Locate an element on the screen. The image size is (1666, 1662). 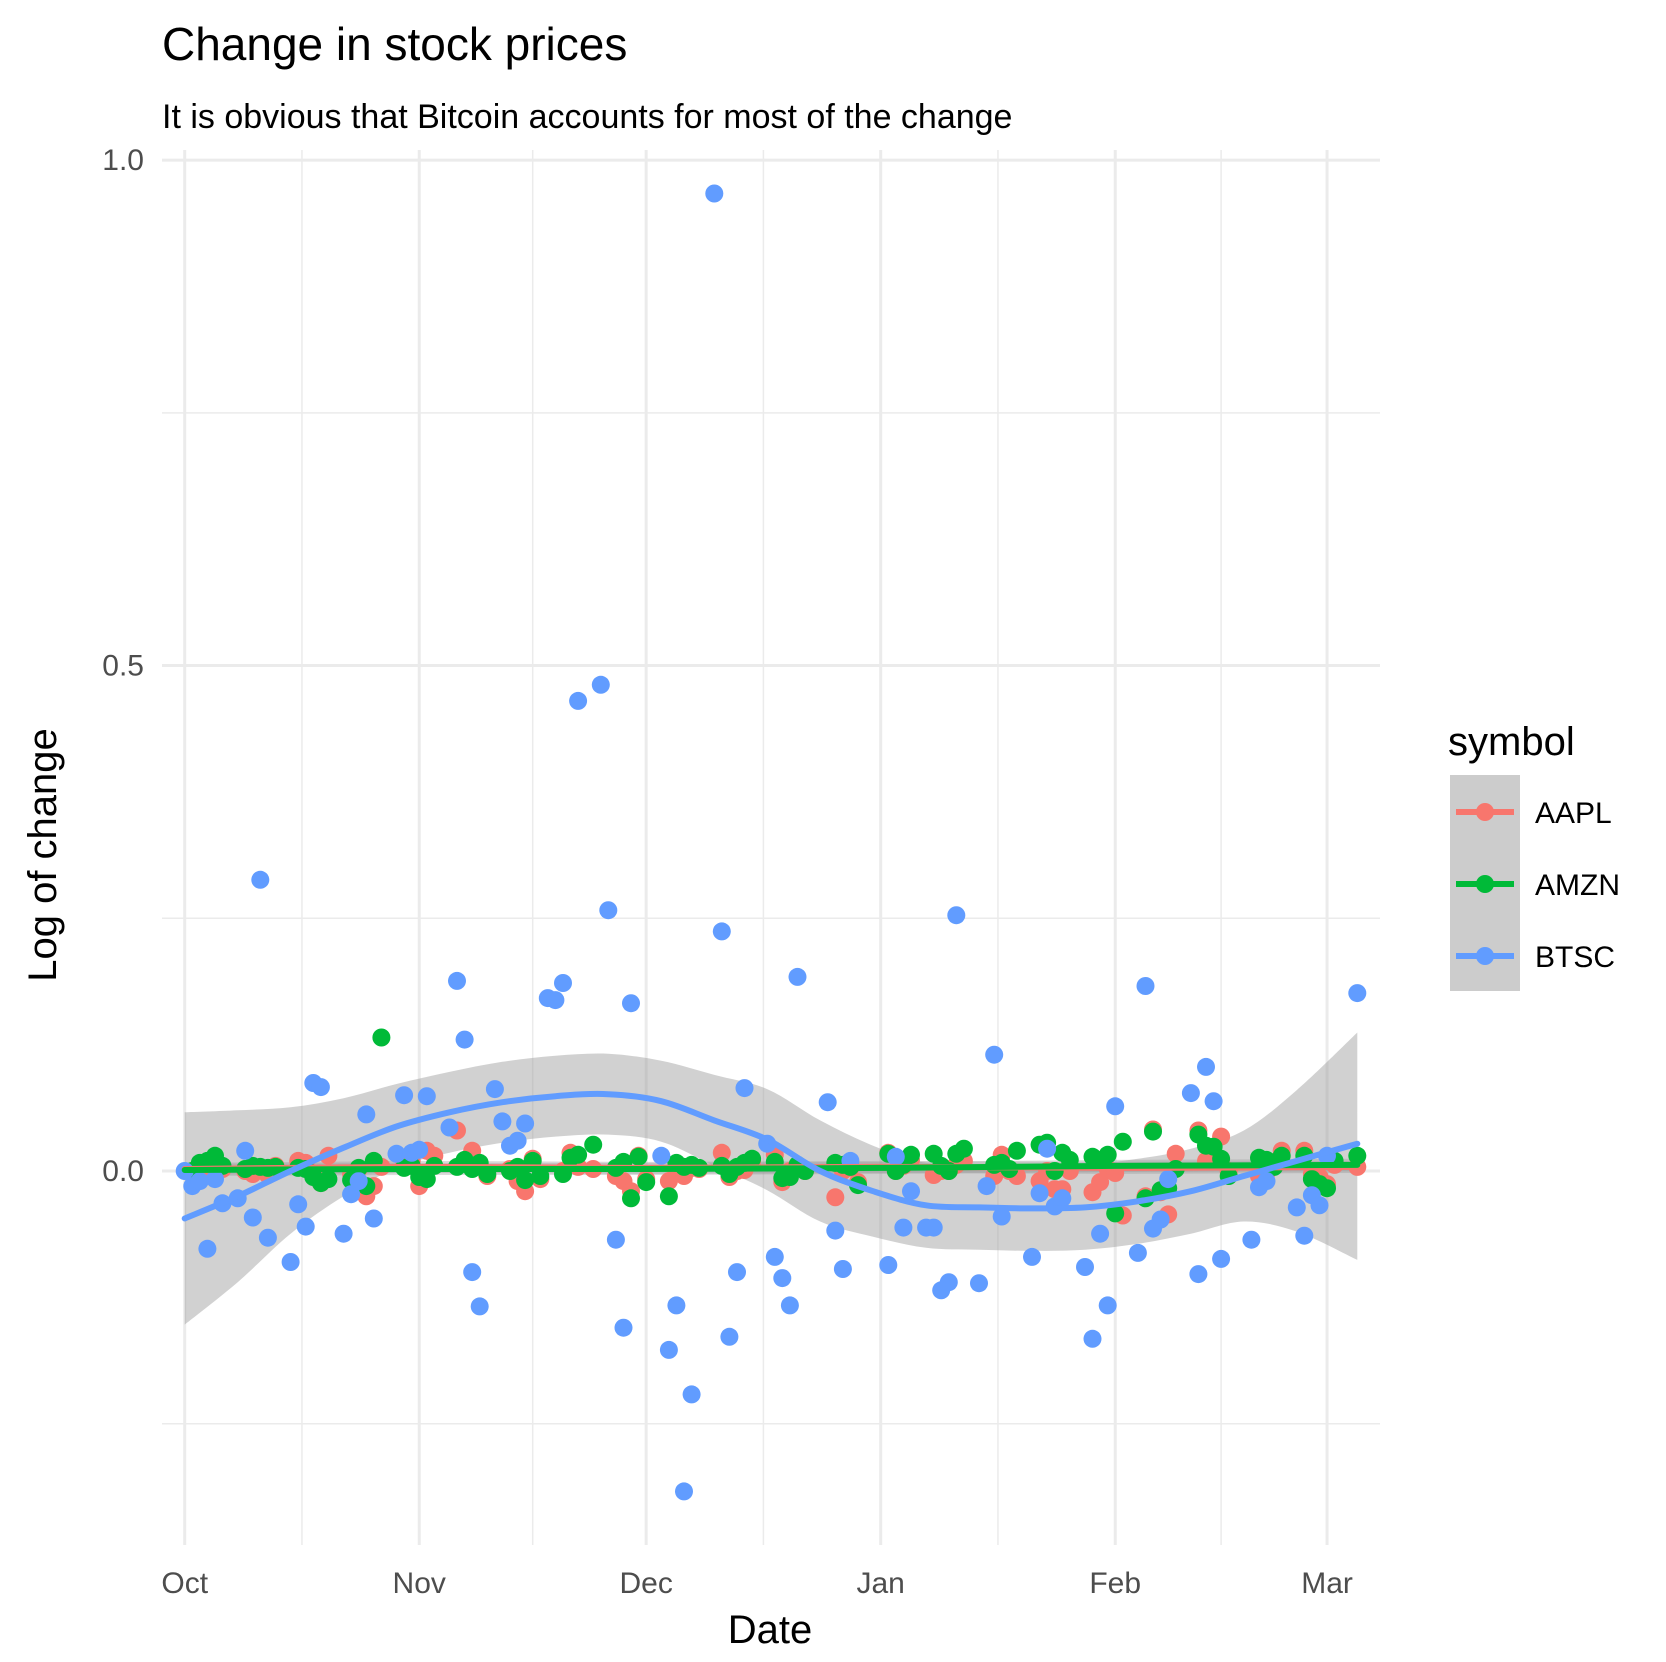
x-tick-label-Mar: Mar is located at coordinates (1327, 1583).